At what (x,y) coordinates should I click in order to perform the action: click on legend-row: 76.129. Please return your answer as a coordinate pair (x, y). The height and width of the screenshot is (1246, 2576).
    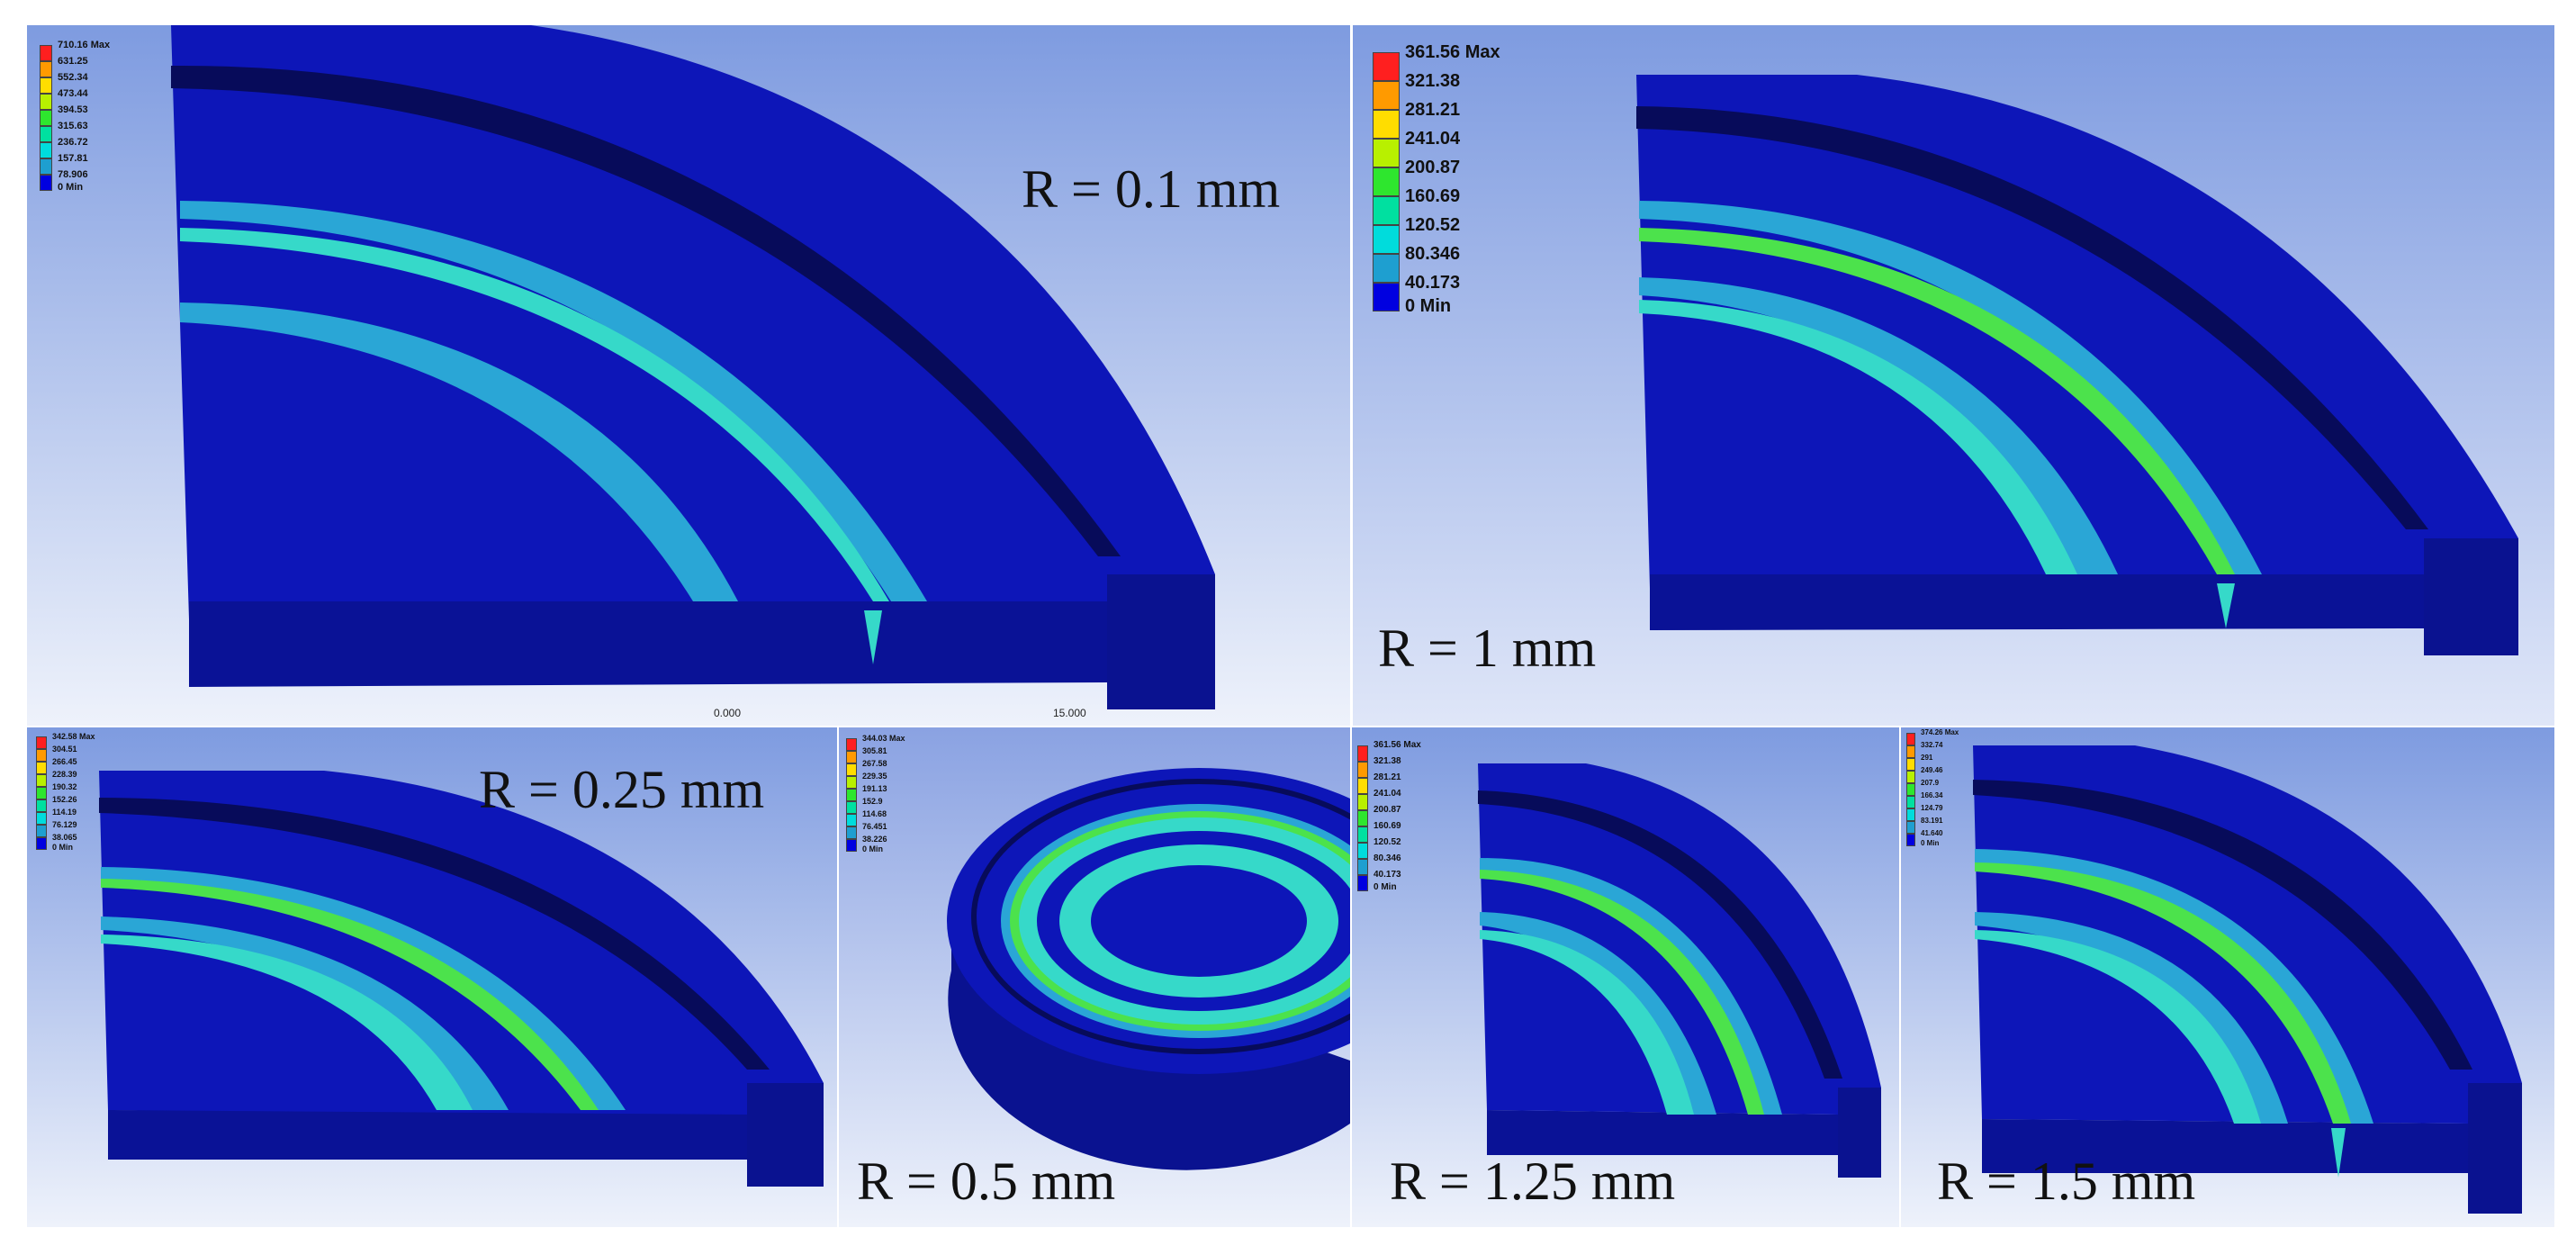
    Looking at the image, I should click on (65, 828).